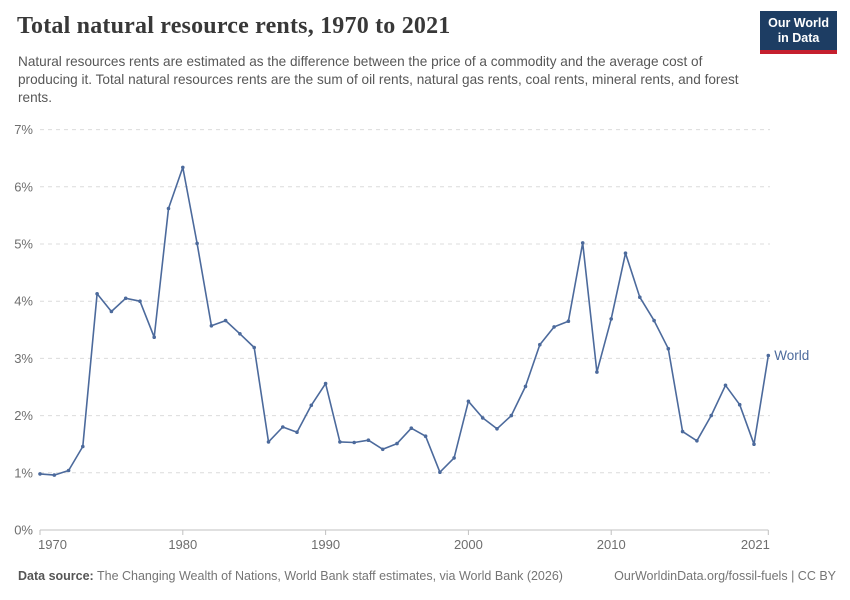  I want to click on series-label-world: World, so click(791, 355).